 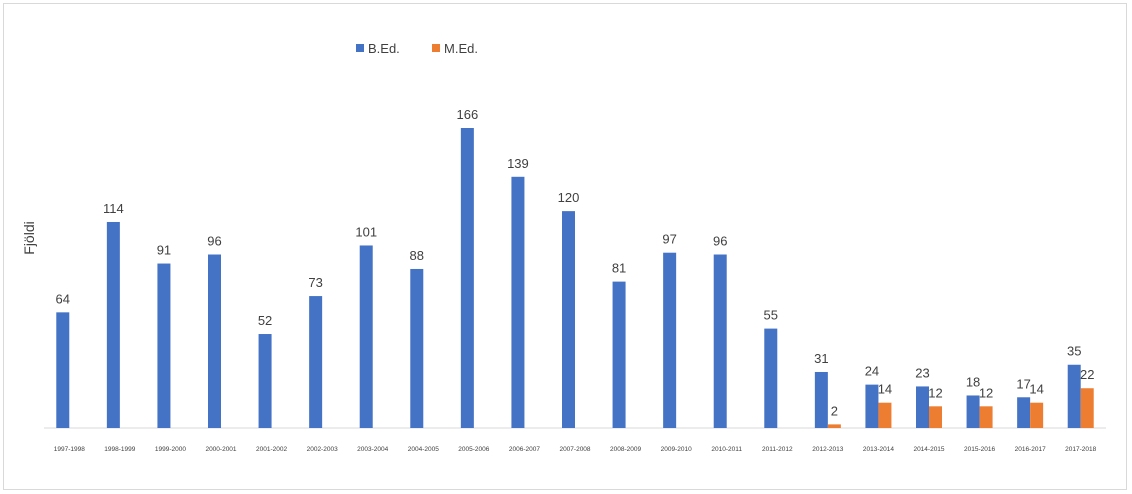 I want to click on x-tick-label: 2006-2007, so click(x=524, y=449).